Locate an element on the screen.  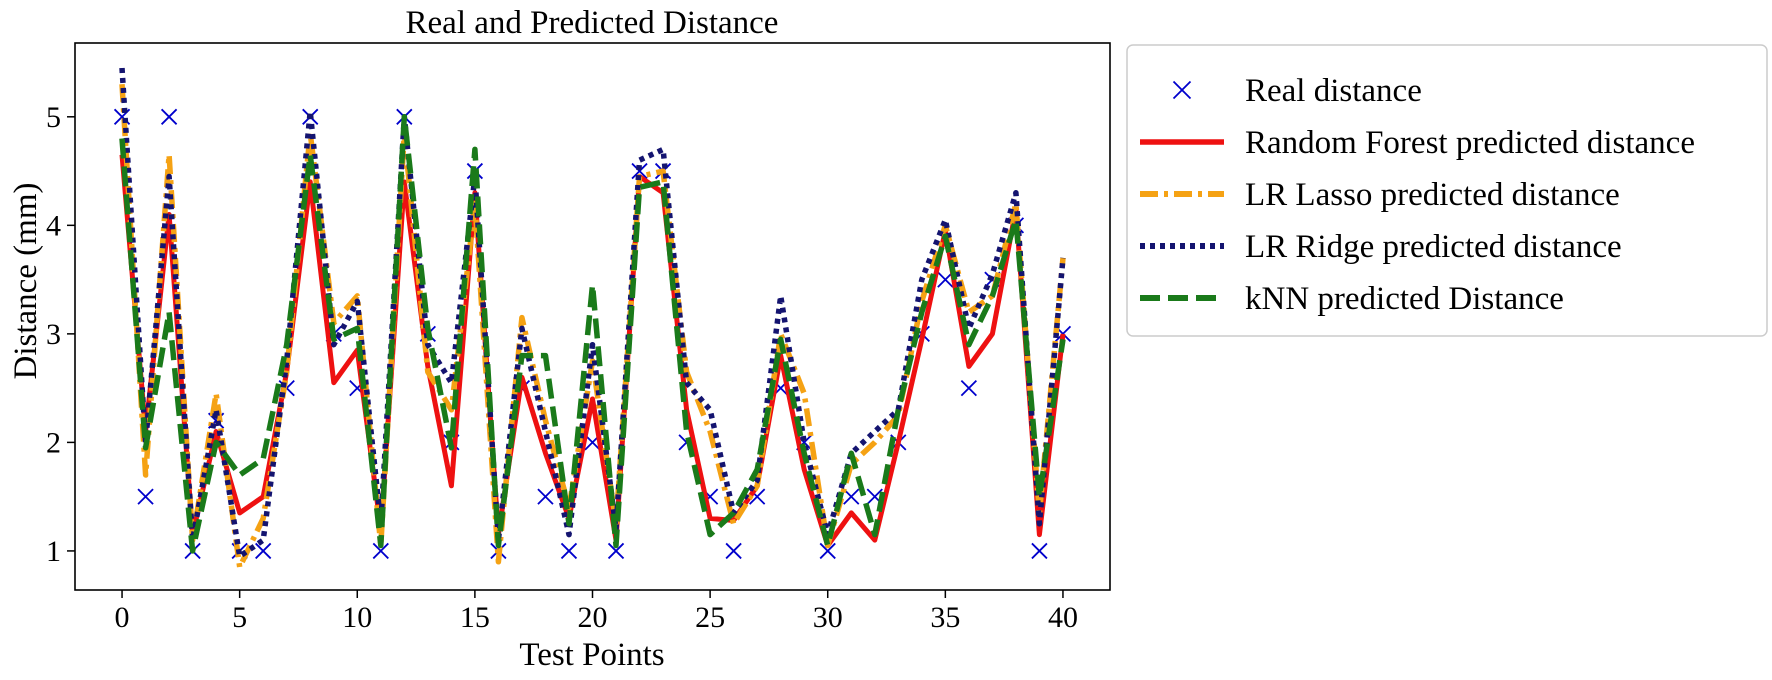
y-tick-label: 2 is located at coordinates (53, 442).